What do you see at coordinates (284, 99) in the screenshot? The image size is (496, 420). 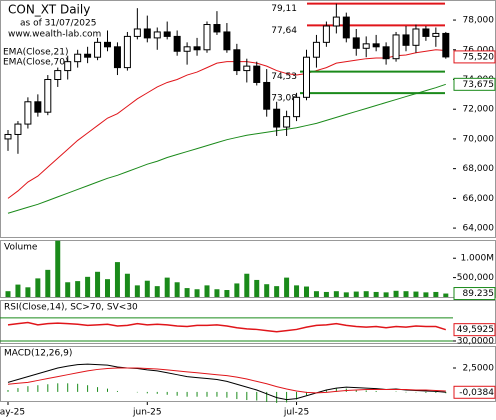 I see `level-label: 73,08` at bounding box center [284, 99].